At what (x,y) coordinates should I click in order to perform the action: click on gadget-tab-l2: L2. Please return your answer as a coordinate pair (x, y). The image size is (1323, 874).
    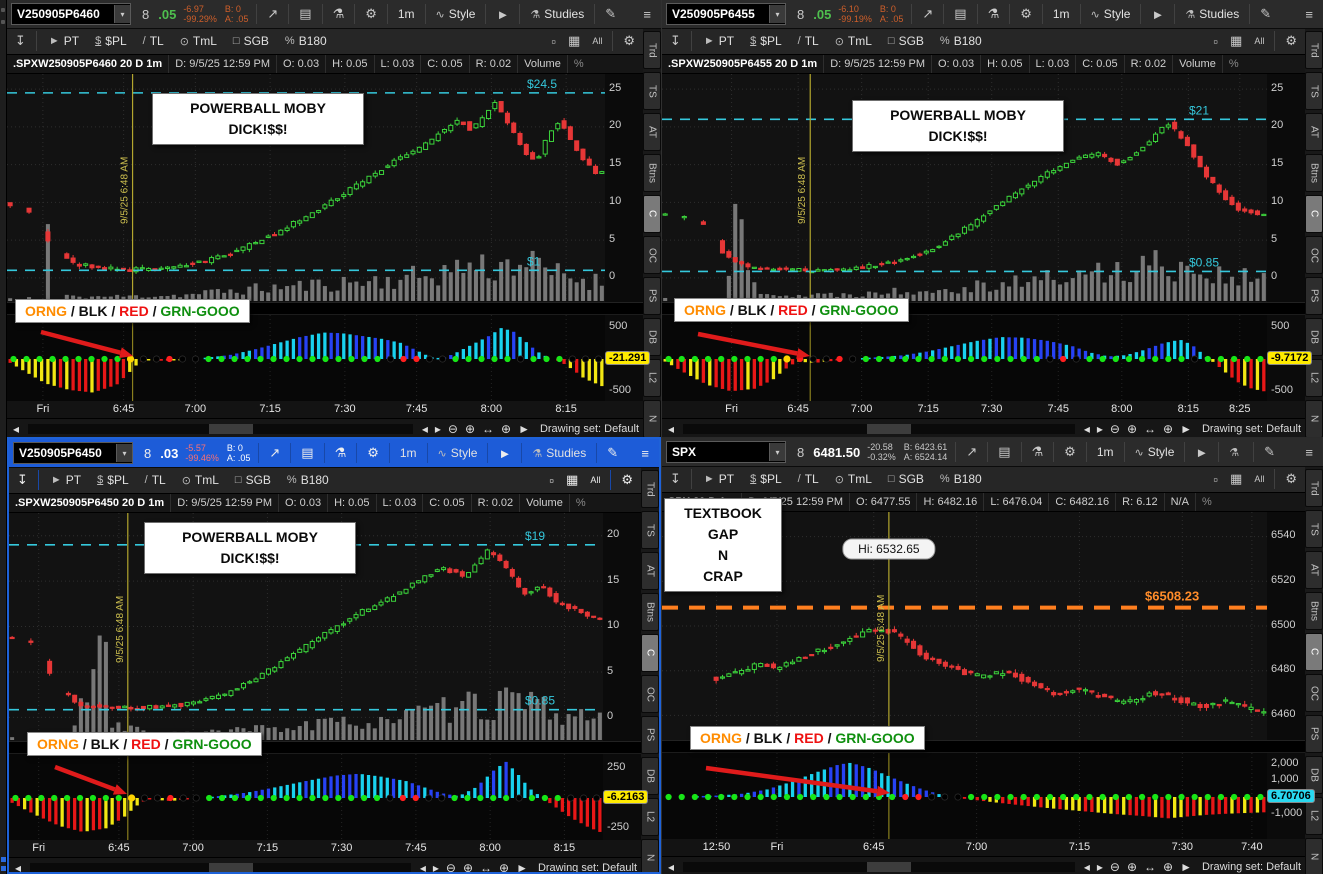
    Looking at the image, I should click on (650, 817).